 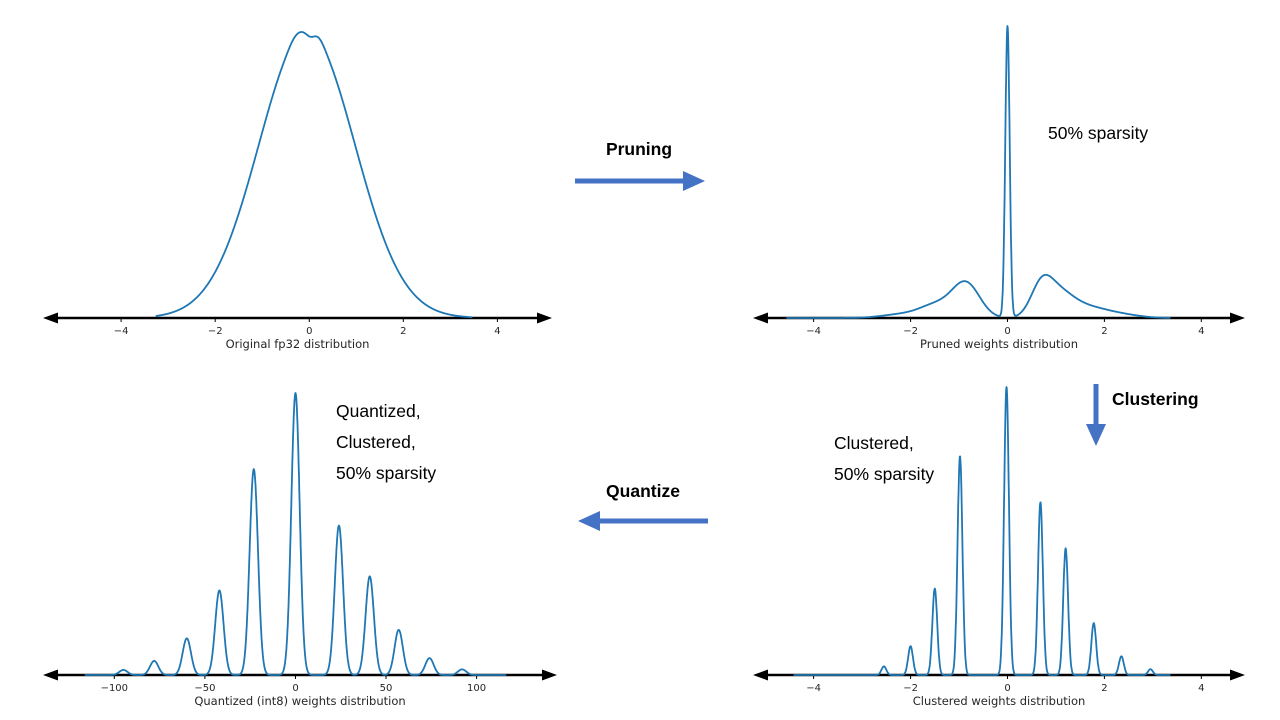 What do you see at coordinates (299, 701) in the screenshot?
I see `chart-xlabel: Quantized (int8) weights distribution` at bounding box center [299, 701].